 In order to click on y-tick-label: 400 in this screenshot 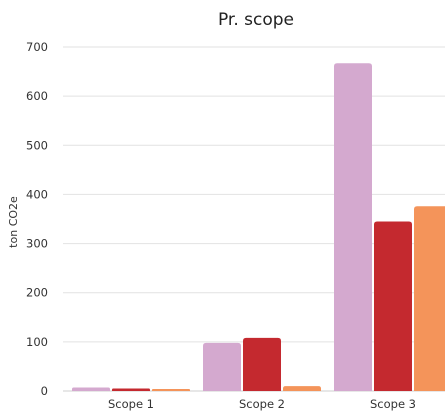, I will do `click(37, 194)`.